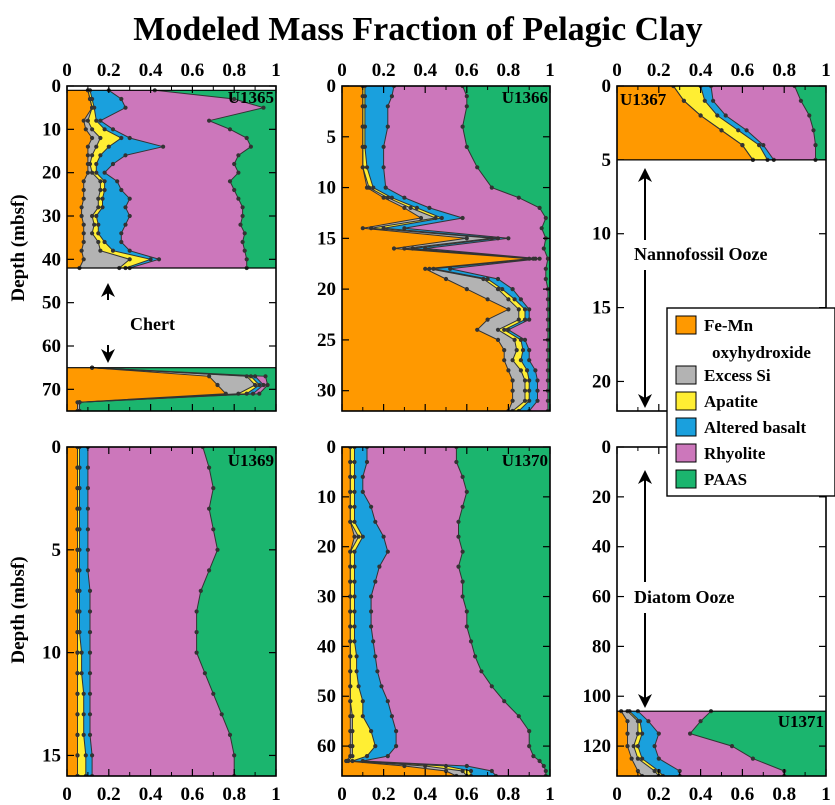  I want to click on boundary-line, so click(742, 123).